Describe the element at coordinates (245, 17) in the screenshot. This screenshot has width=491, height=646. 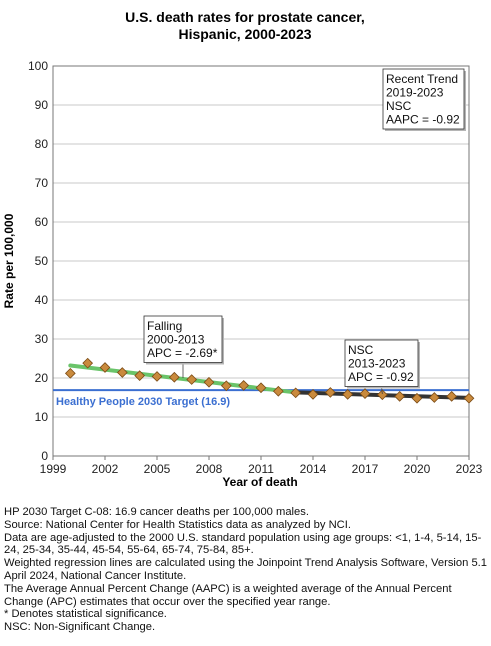
I see `chart-title-line-1: U.S. death rates for prostate cancer,` at that location.